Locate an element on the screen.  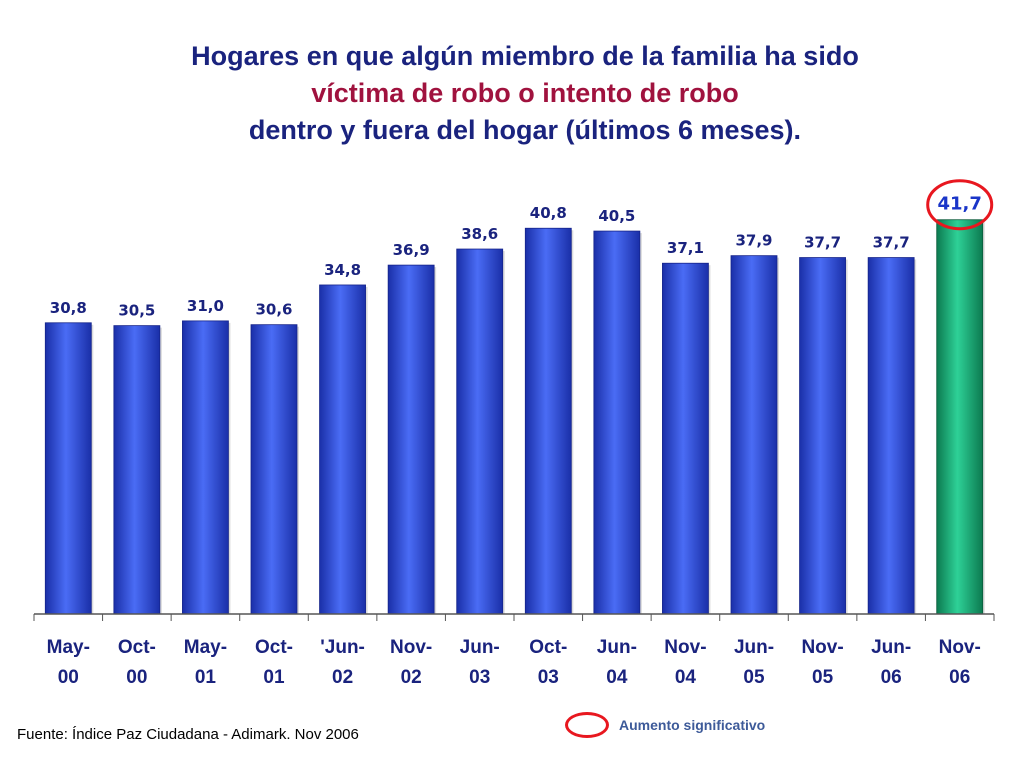
highlight-ellipse is located at coordinates (960, 205).